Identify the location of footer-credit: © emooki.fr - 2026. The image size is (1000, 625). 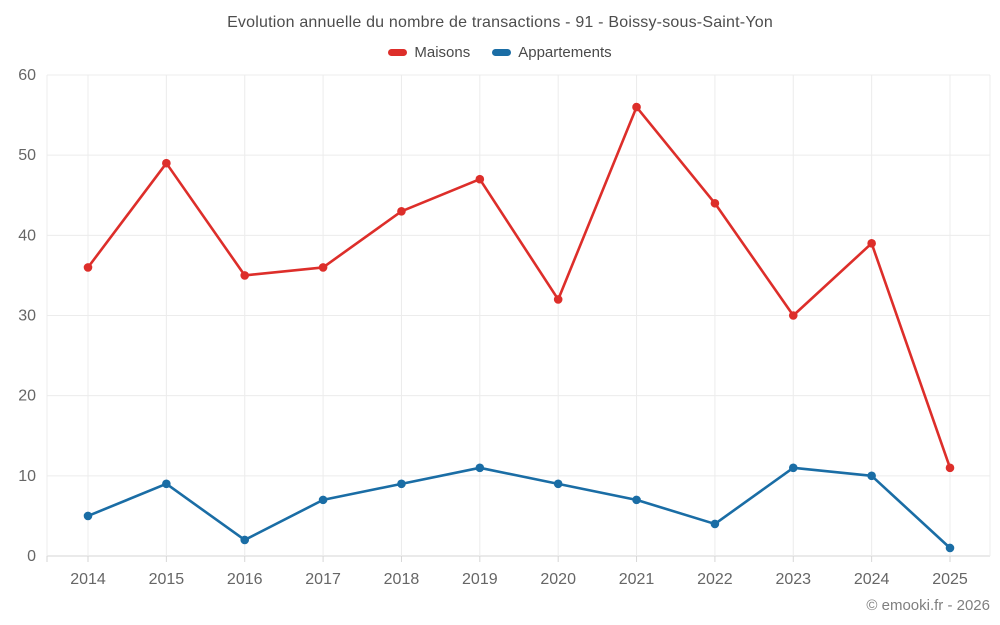
(928, 605).